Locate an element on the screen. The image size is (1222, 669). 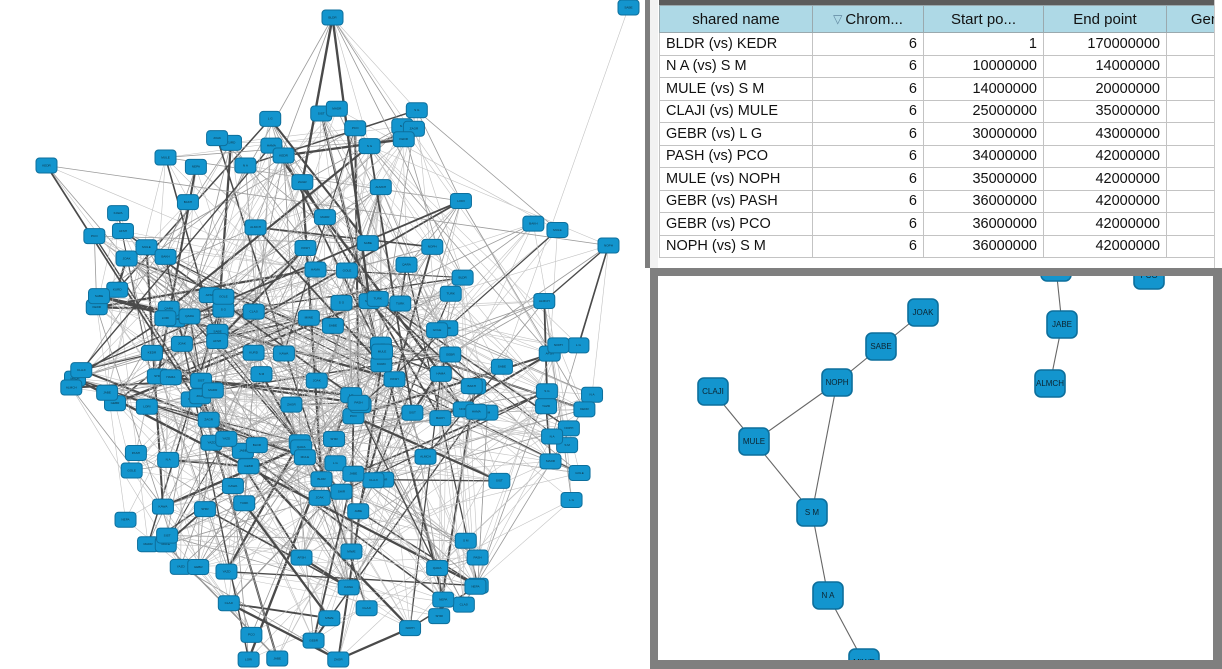
column-header-end-point: End point is located at coordinates (1105, 19).